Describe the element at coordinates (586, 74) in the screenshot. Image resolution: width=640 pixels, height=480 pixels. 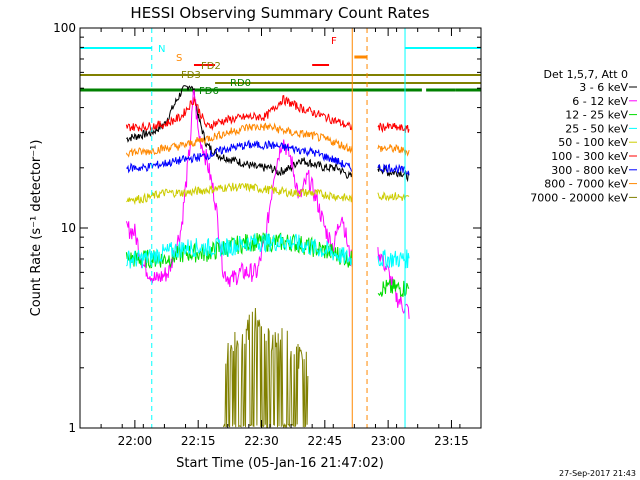
I see `legend-title: Det 1,5,7, Att 0` at that location.